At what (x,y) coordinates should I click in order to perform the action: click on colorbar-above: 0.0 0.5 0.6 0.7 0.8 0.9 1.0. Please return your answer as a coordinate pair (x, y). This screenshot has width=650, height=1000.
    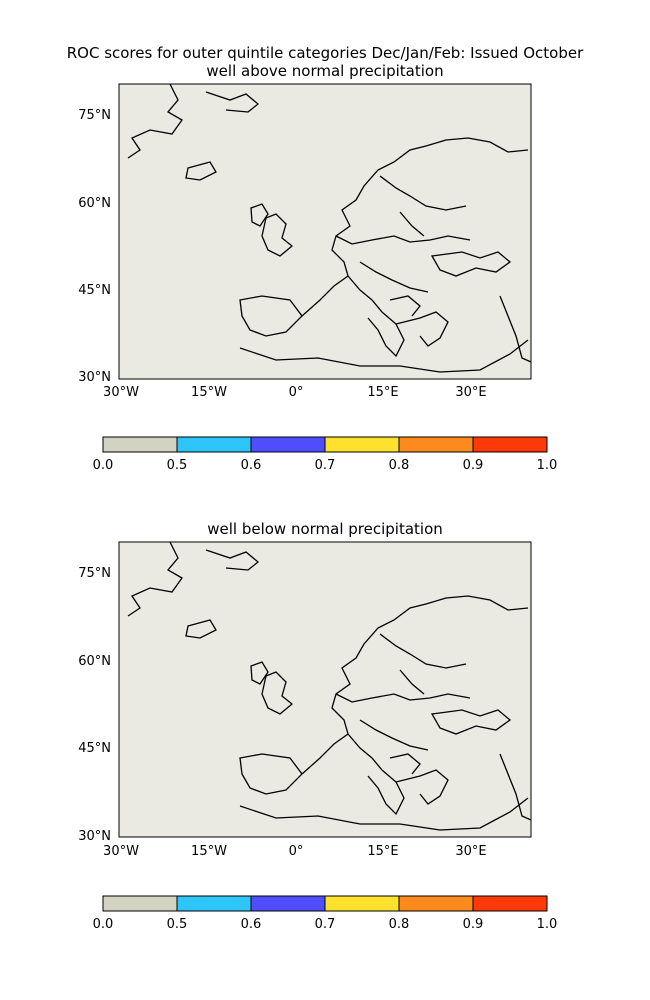
    Looking at the image, I should click on (325, 454).